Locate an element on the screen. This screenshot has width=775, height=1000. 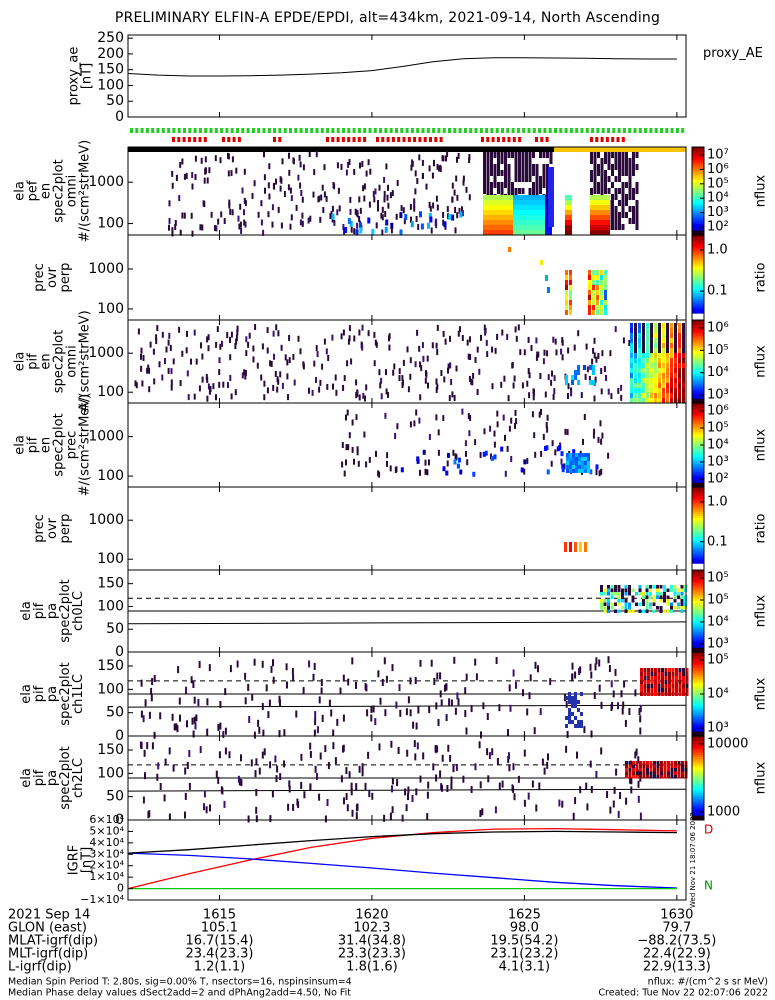
footer-row-value: 23.3(23.3) is located at coordinates (372, 954).